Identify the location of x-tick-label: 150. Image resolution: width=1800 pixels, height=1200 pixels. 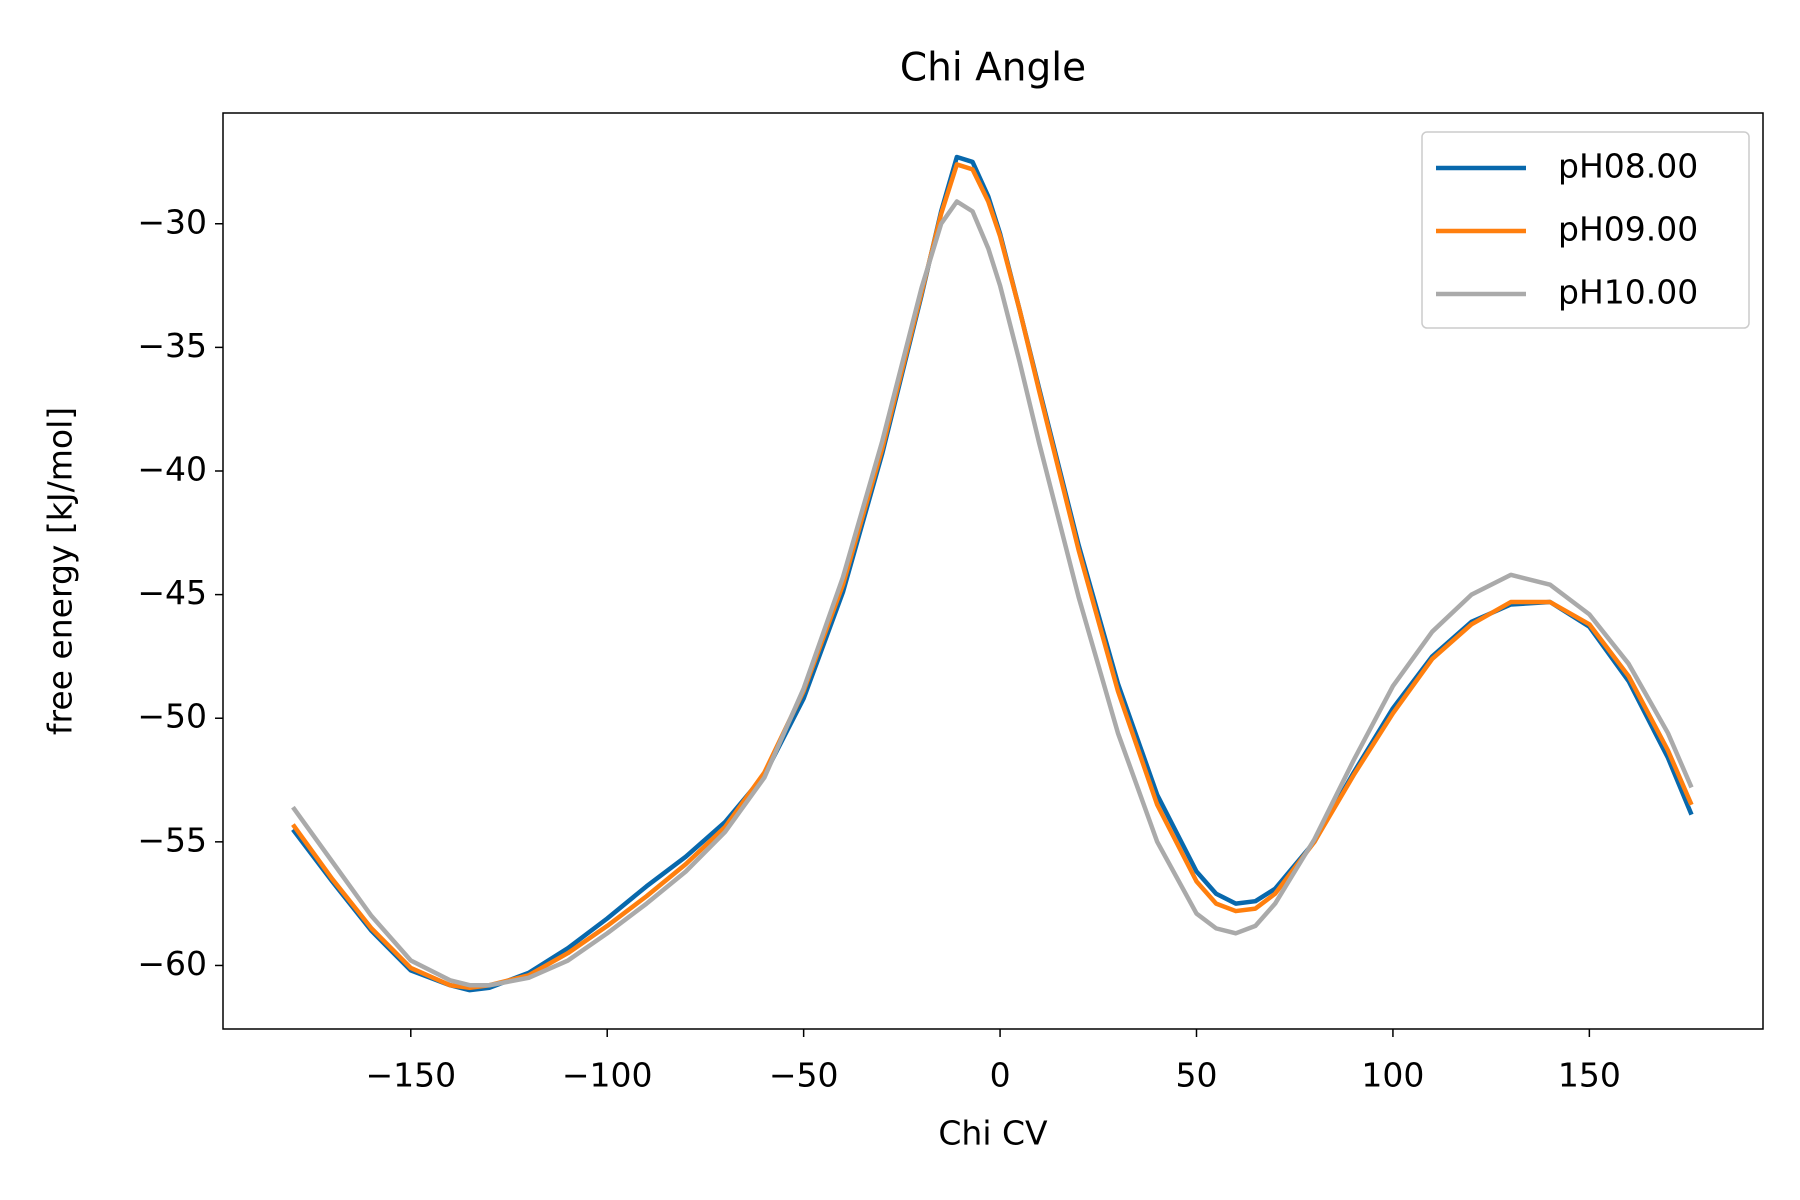
(1589, 1075).